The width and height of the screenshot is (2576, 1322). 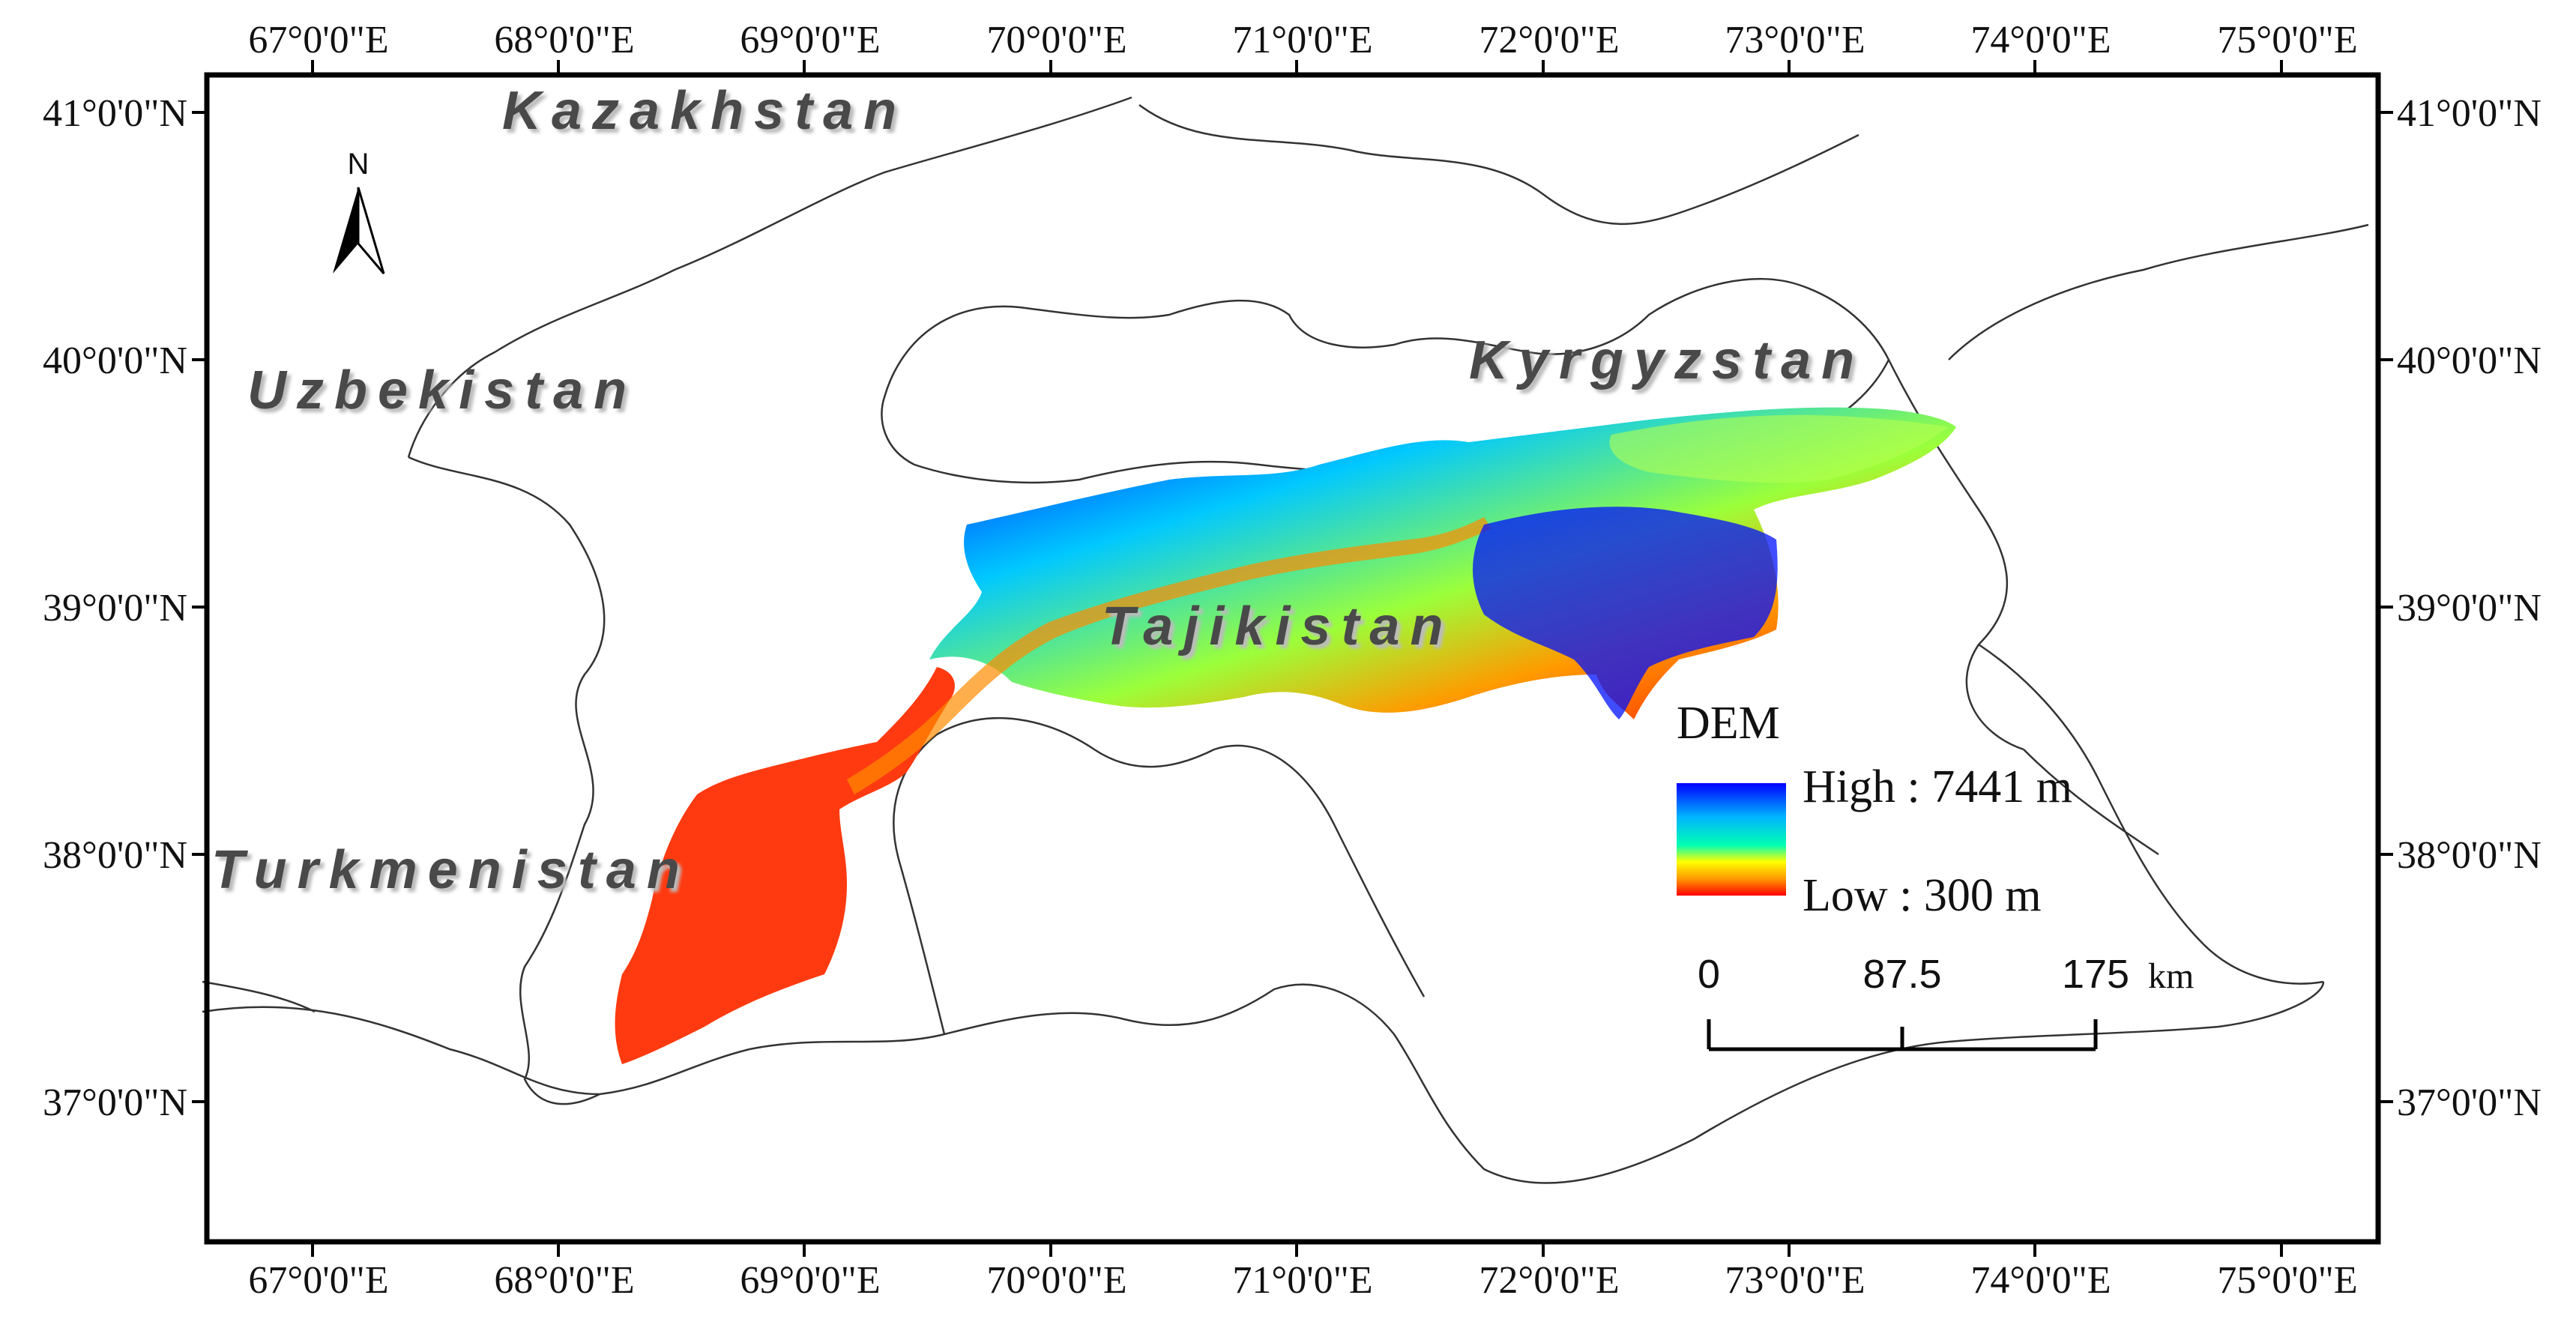 I want to click on lon-label-bottom: 71°0'0"E, so click(x=1302, y=1280).